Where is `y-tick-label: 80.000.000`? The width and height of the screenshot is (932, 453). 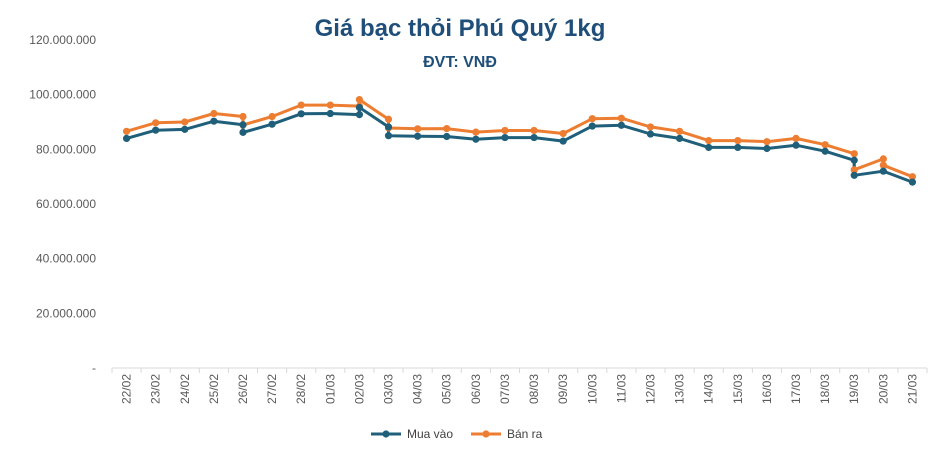 y-tick-label: 80.000.000 is located at coordinates (66, 149).